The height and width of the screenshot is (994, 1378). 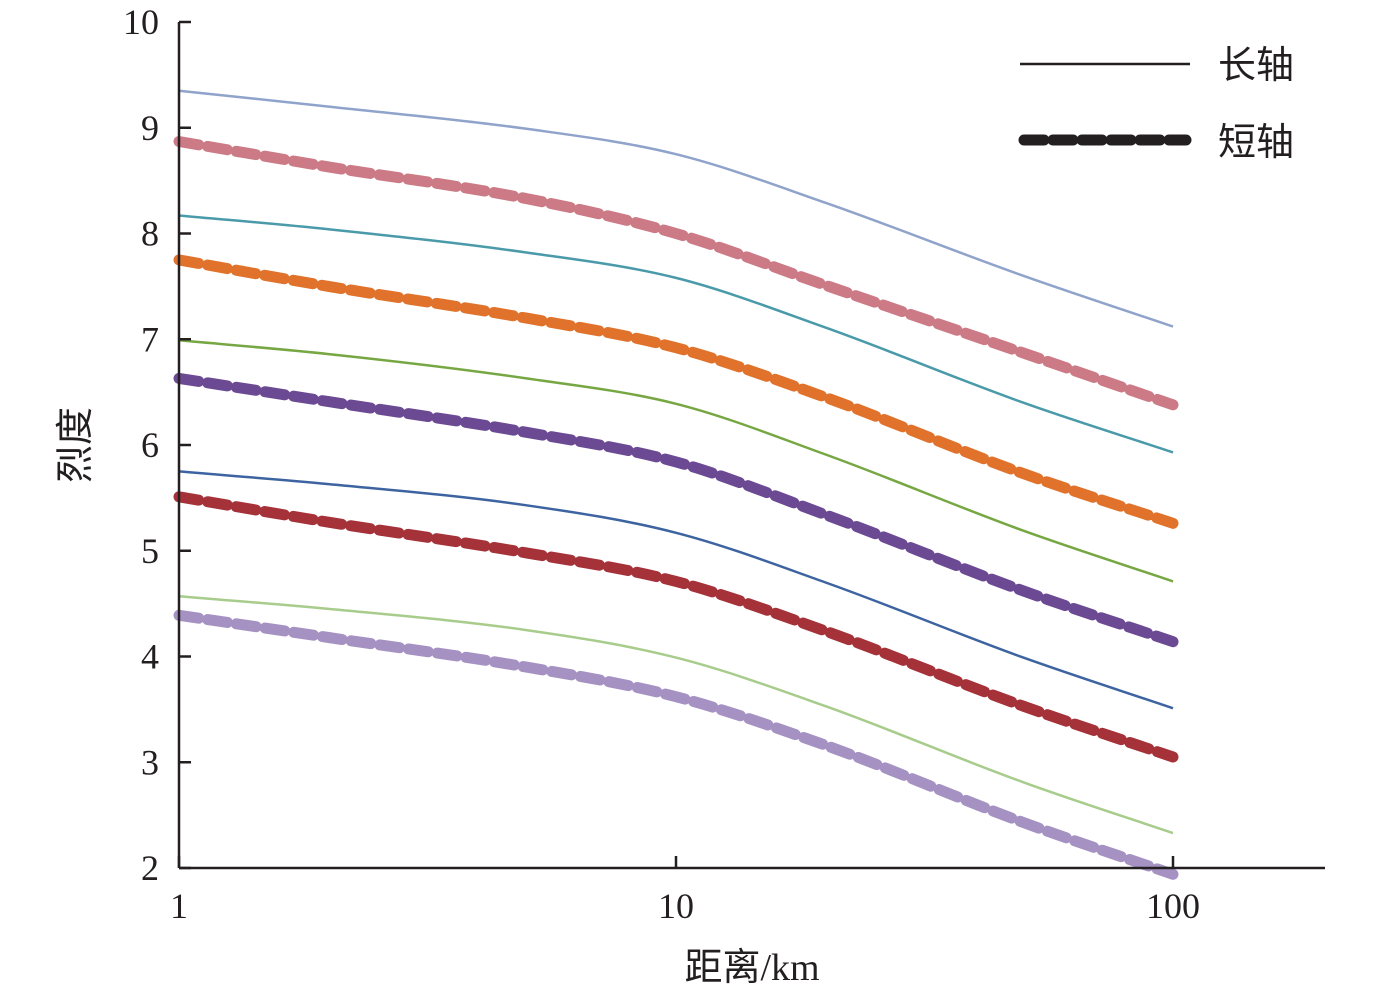 What do you see at coordinates (150, 657) in the screenshot?
I see `y-tick-label: 4` at bounding box center [150, 657].